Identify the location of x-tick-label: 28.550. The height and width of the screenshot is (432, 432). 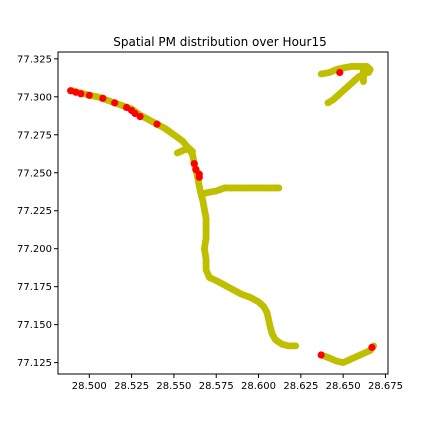
(173, 386).